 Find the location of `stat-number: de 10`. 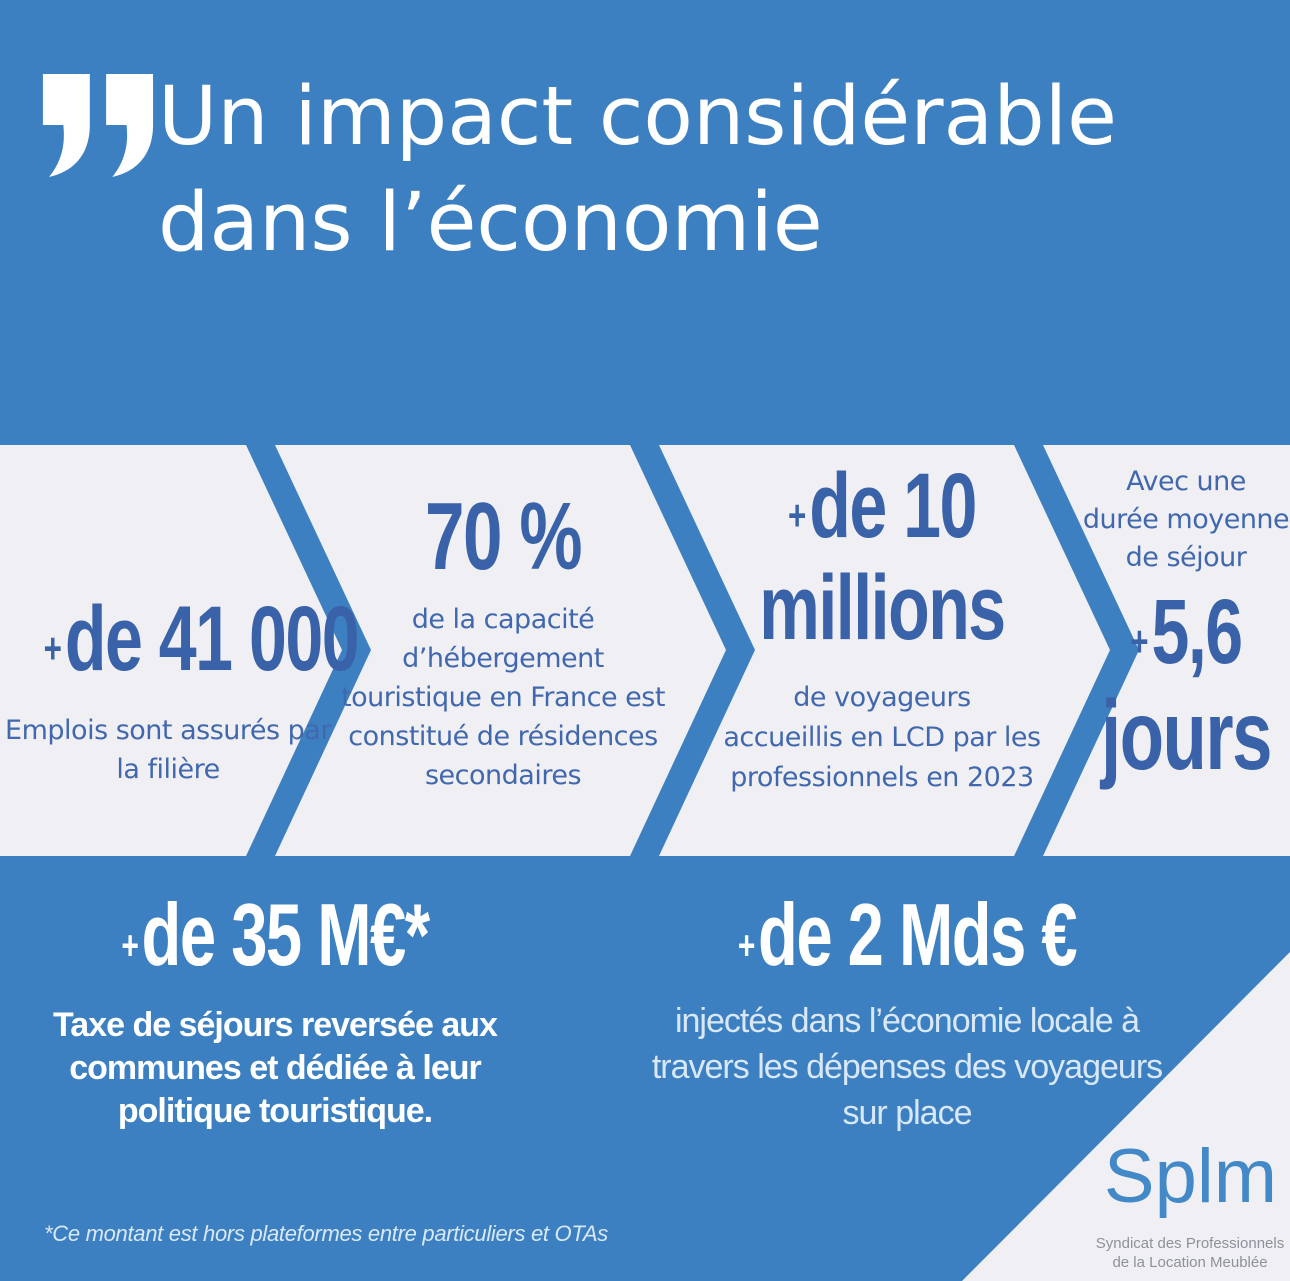

stat-number: de 10 is located at coordinates (893, 506).